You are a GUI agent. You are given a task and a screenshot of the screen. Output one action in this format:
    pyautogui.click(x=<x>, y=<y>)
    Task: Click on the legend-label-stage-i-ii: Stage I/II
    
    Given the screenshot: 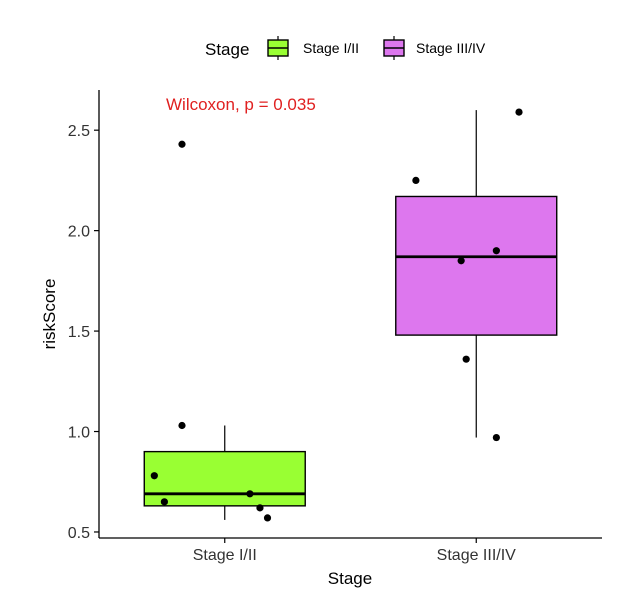 What is the action you would take?
    pyautogui.click(x=331, y=48)
    